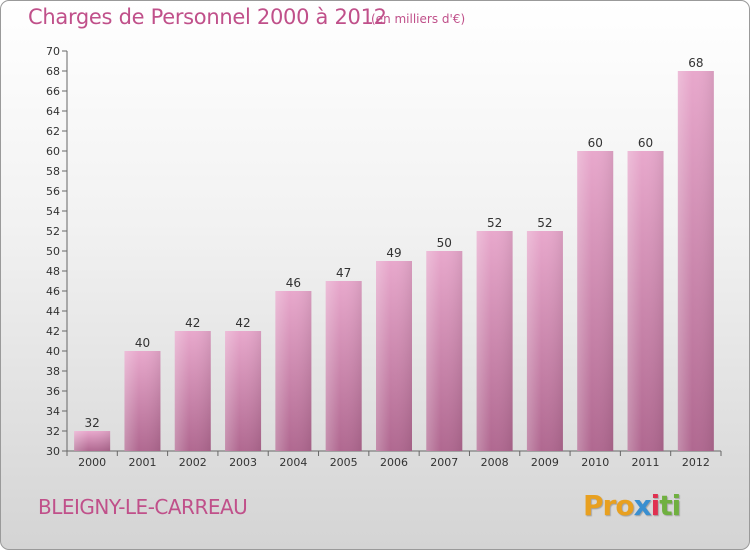 The image size is (750, 550). I want to click on chart-title: Charges de Personnel 2000 à 2012, so click(207, 17).